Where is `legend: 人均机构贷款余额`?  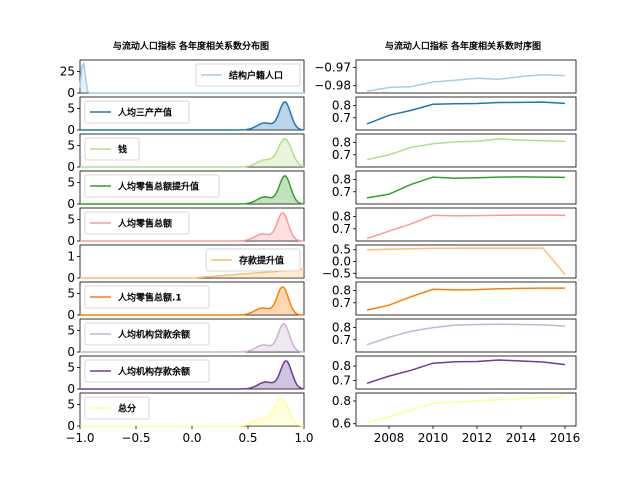 legend: 人均机构贷款余额 is located at coordinates (147, 334).